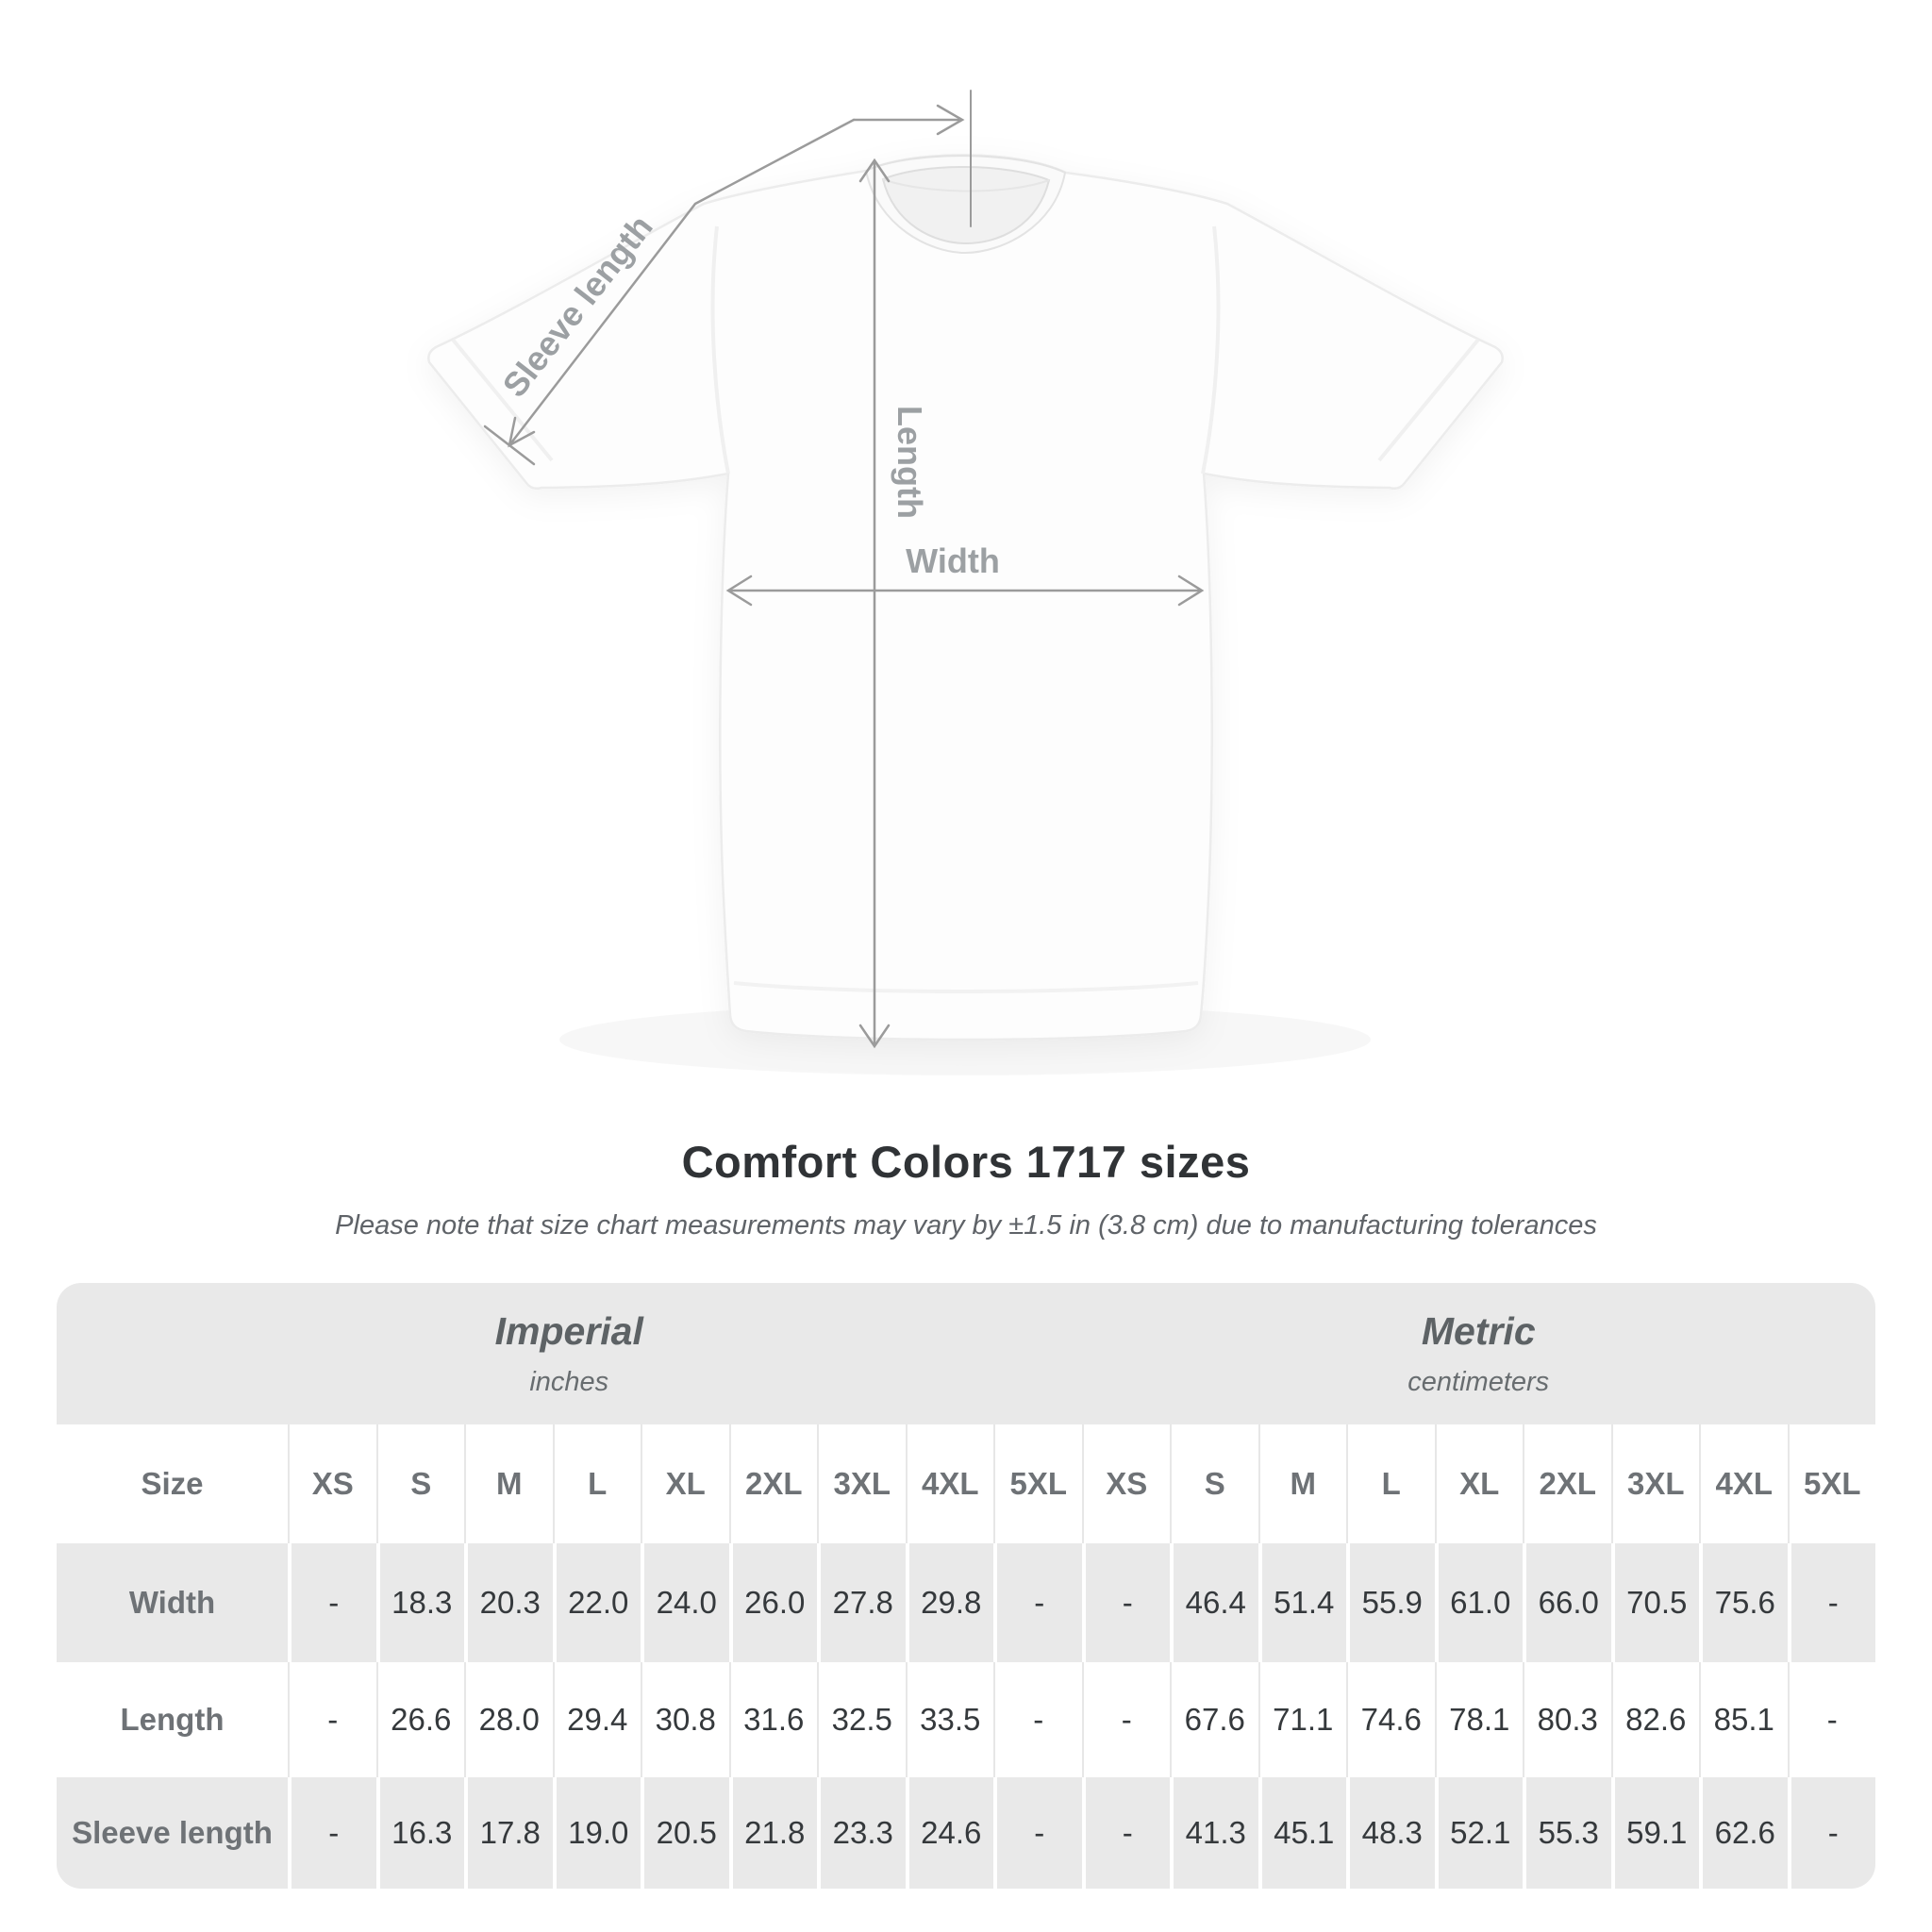  What do you see at coordinates (508, 1833) in the screenshot?
I see `value-imperial: 17.8` at bounding box center [508, 1833].